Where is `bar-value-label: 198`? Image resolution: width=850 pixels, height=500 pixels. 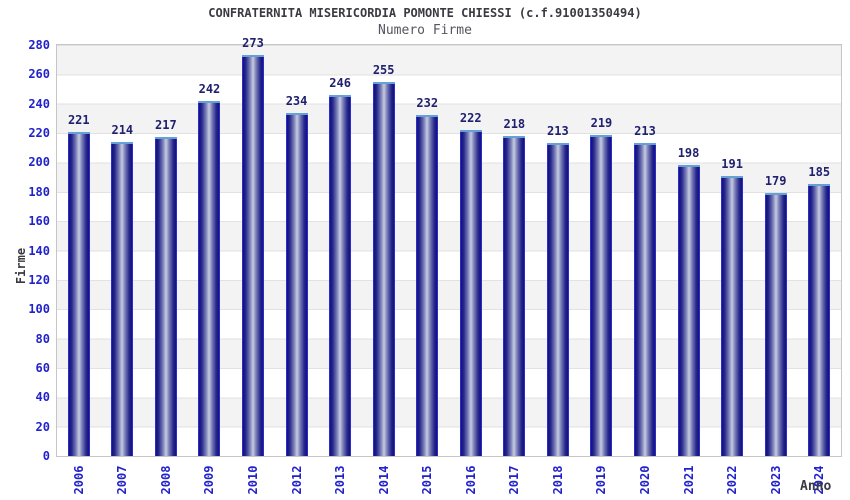
bar-value-label: 198 is located at coordinates (688, 153).